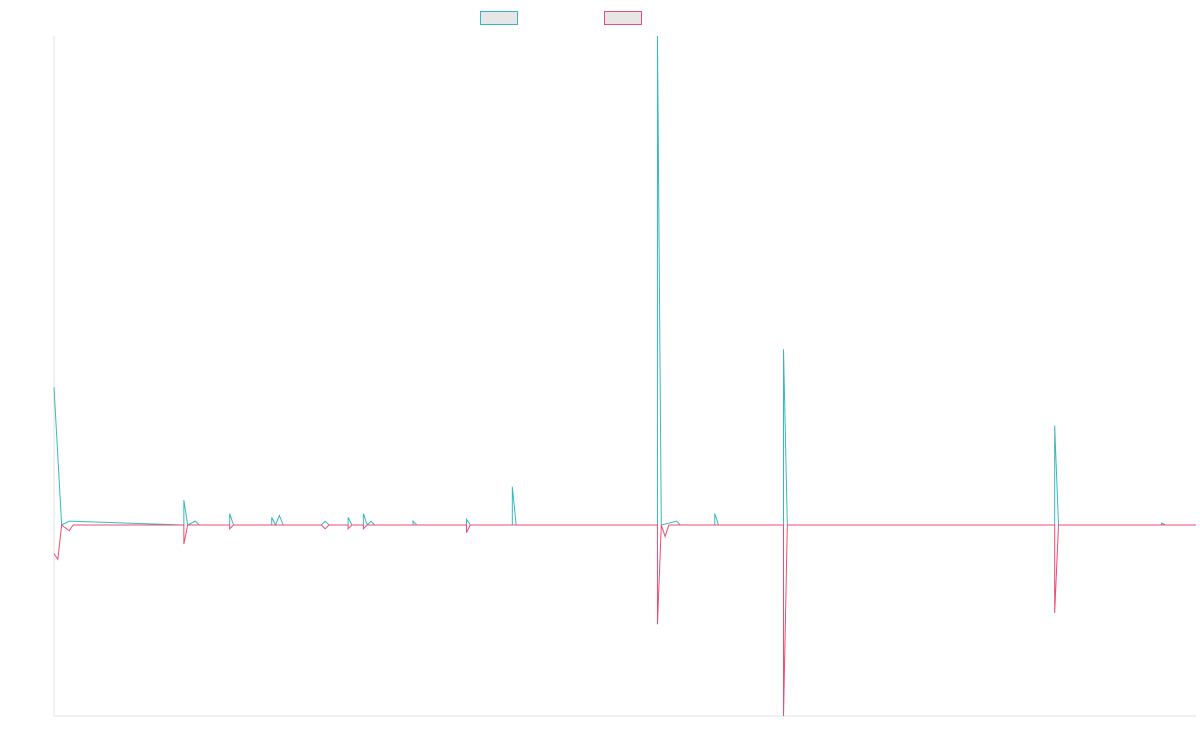  I want to click on legend-item-series-a, so click(502, 18).